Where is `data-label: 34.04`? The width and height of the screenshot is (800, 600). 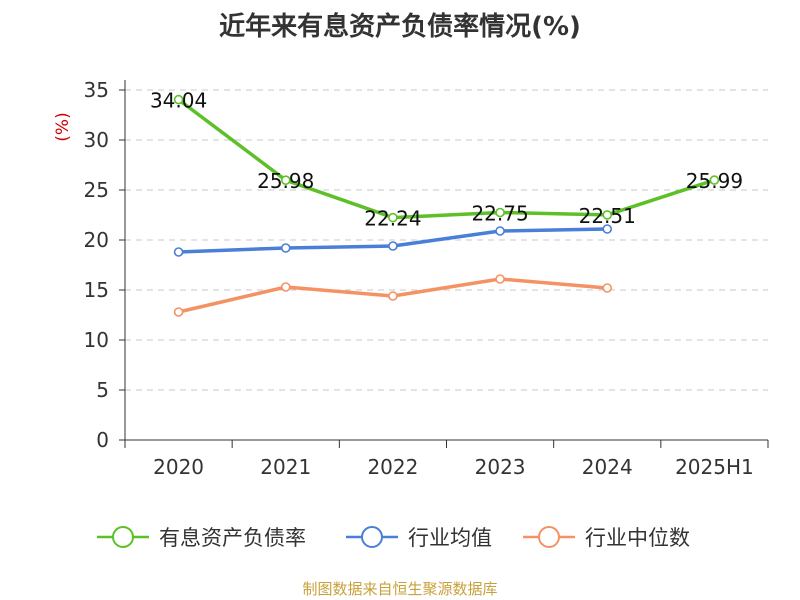
data-label: 34.04 is located at coordinates (178, 101).